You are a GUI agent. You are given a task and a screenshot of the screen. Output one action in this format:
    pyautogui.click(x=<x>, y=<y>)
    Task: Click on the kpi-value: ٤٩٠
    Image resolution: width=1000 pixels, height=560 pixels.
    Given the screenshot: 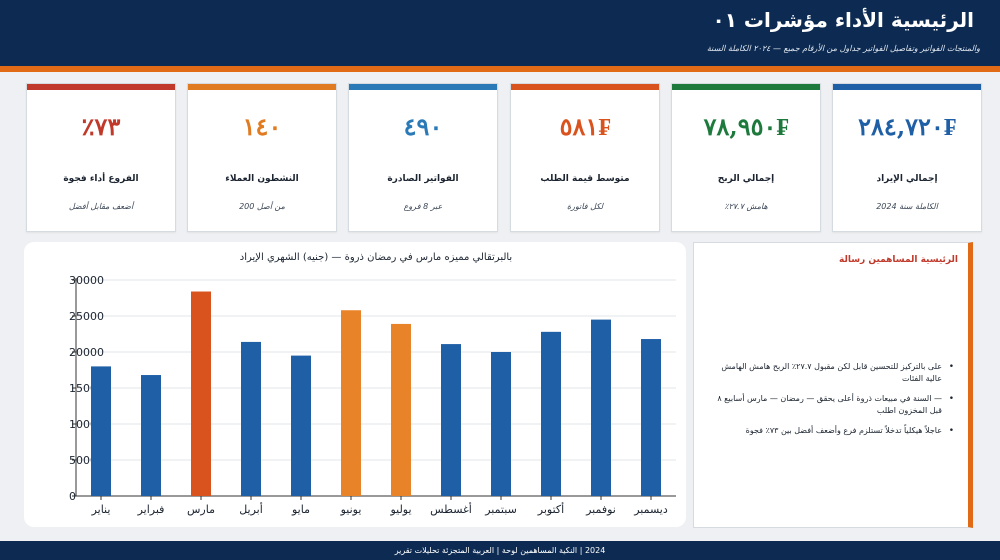 What is the action you would take?
    pyautogui.click(x=423, y=126)
    